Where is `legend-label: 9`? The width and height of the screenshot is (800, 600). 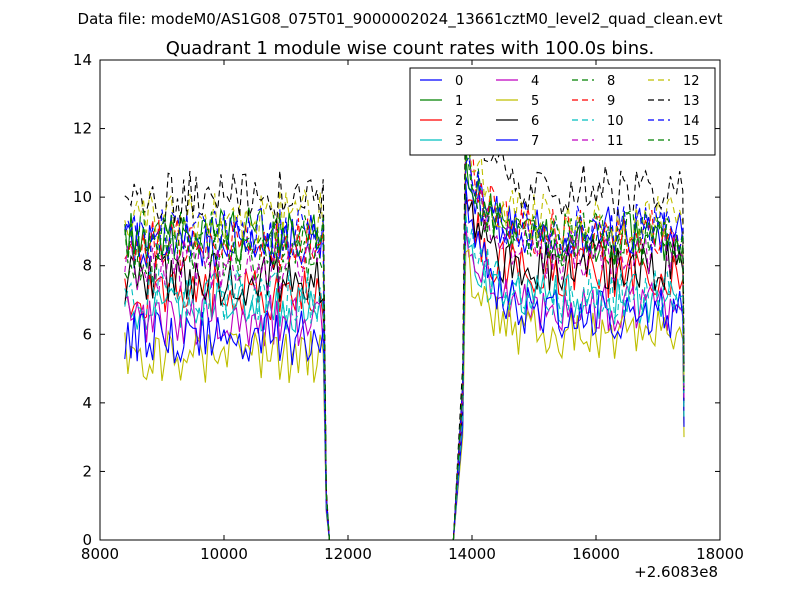
legend-label: 9 is located at coordinates (611, 101).